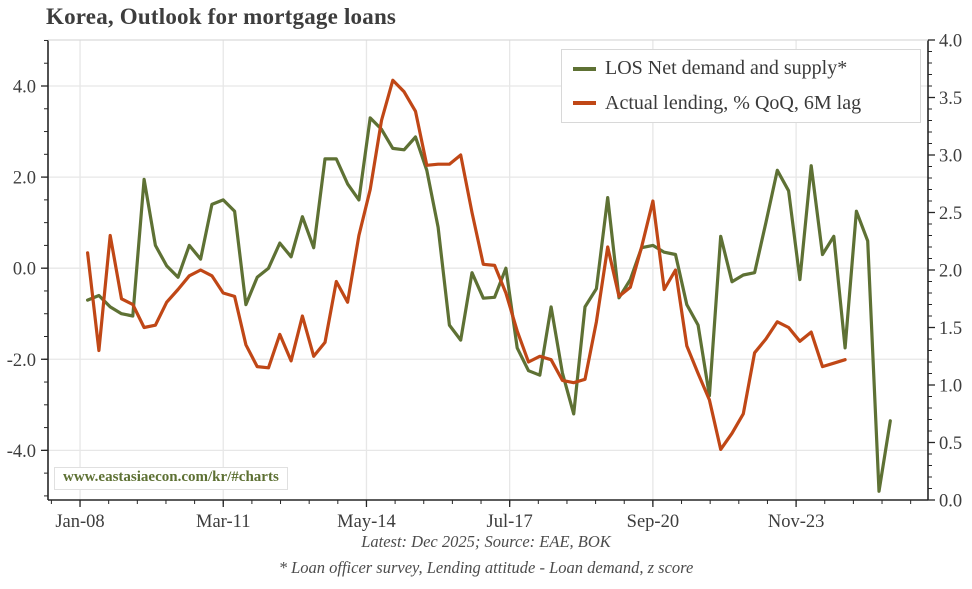 Image resolution: width=972 pixels, height=589 pixels. Describe the element at coordinates (223, 522) in the screenshot. I see `x-axis-tick-label: Mar-11` at that location.